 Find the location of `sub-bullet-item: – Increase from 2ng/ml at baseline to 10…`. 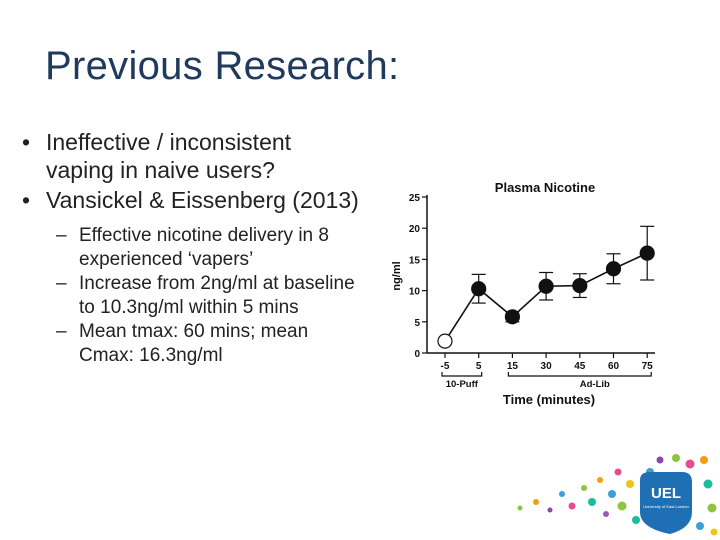

sub-bullet-item: – Increase from 2ng/ml at baseline to 10… is located at coordinates (205, 296).